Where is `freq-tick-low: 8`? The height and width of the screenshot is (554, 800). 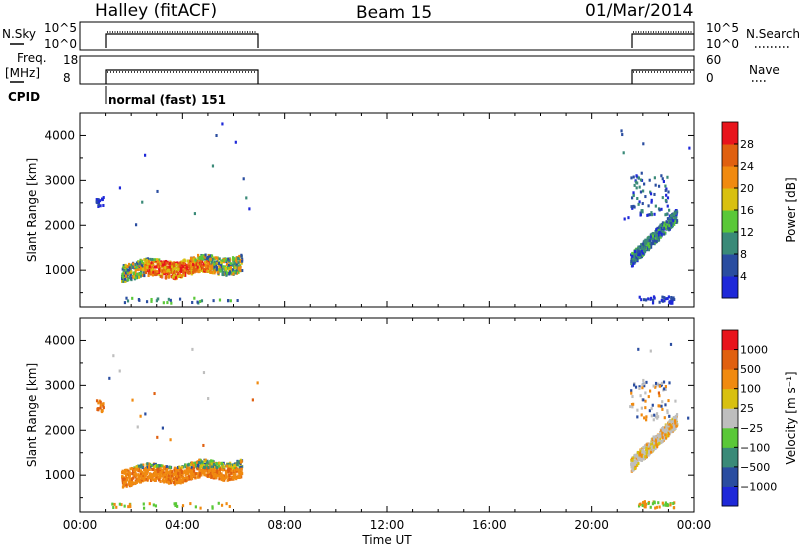 freq-tick-low: 8 is located at coordinates (67, 78).